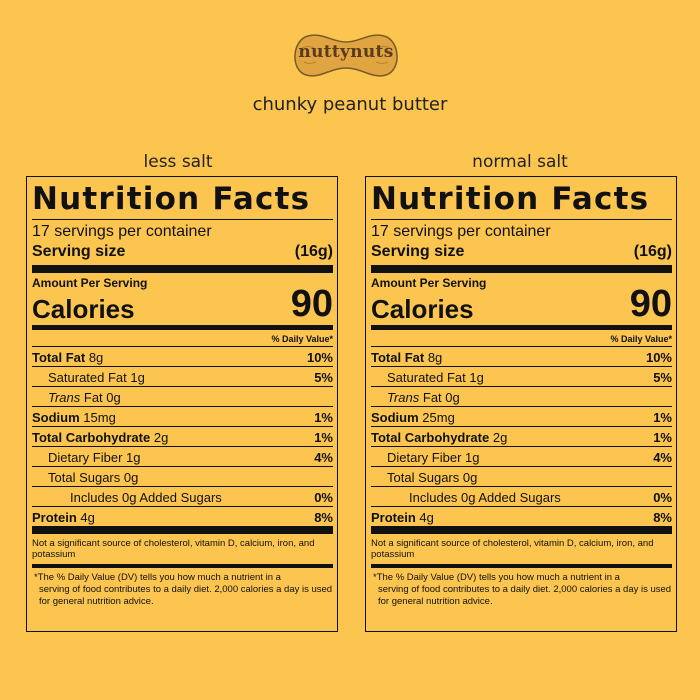 The image size is (700, 700). What do you see at coordinates (520, 162) in the screenshot?
I see `variant-title-normal-salt: normal salt` at bounding box center [520, 162].